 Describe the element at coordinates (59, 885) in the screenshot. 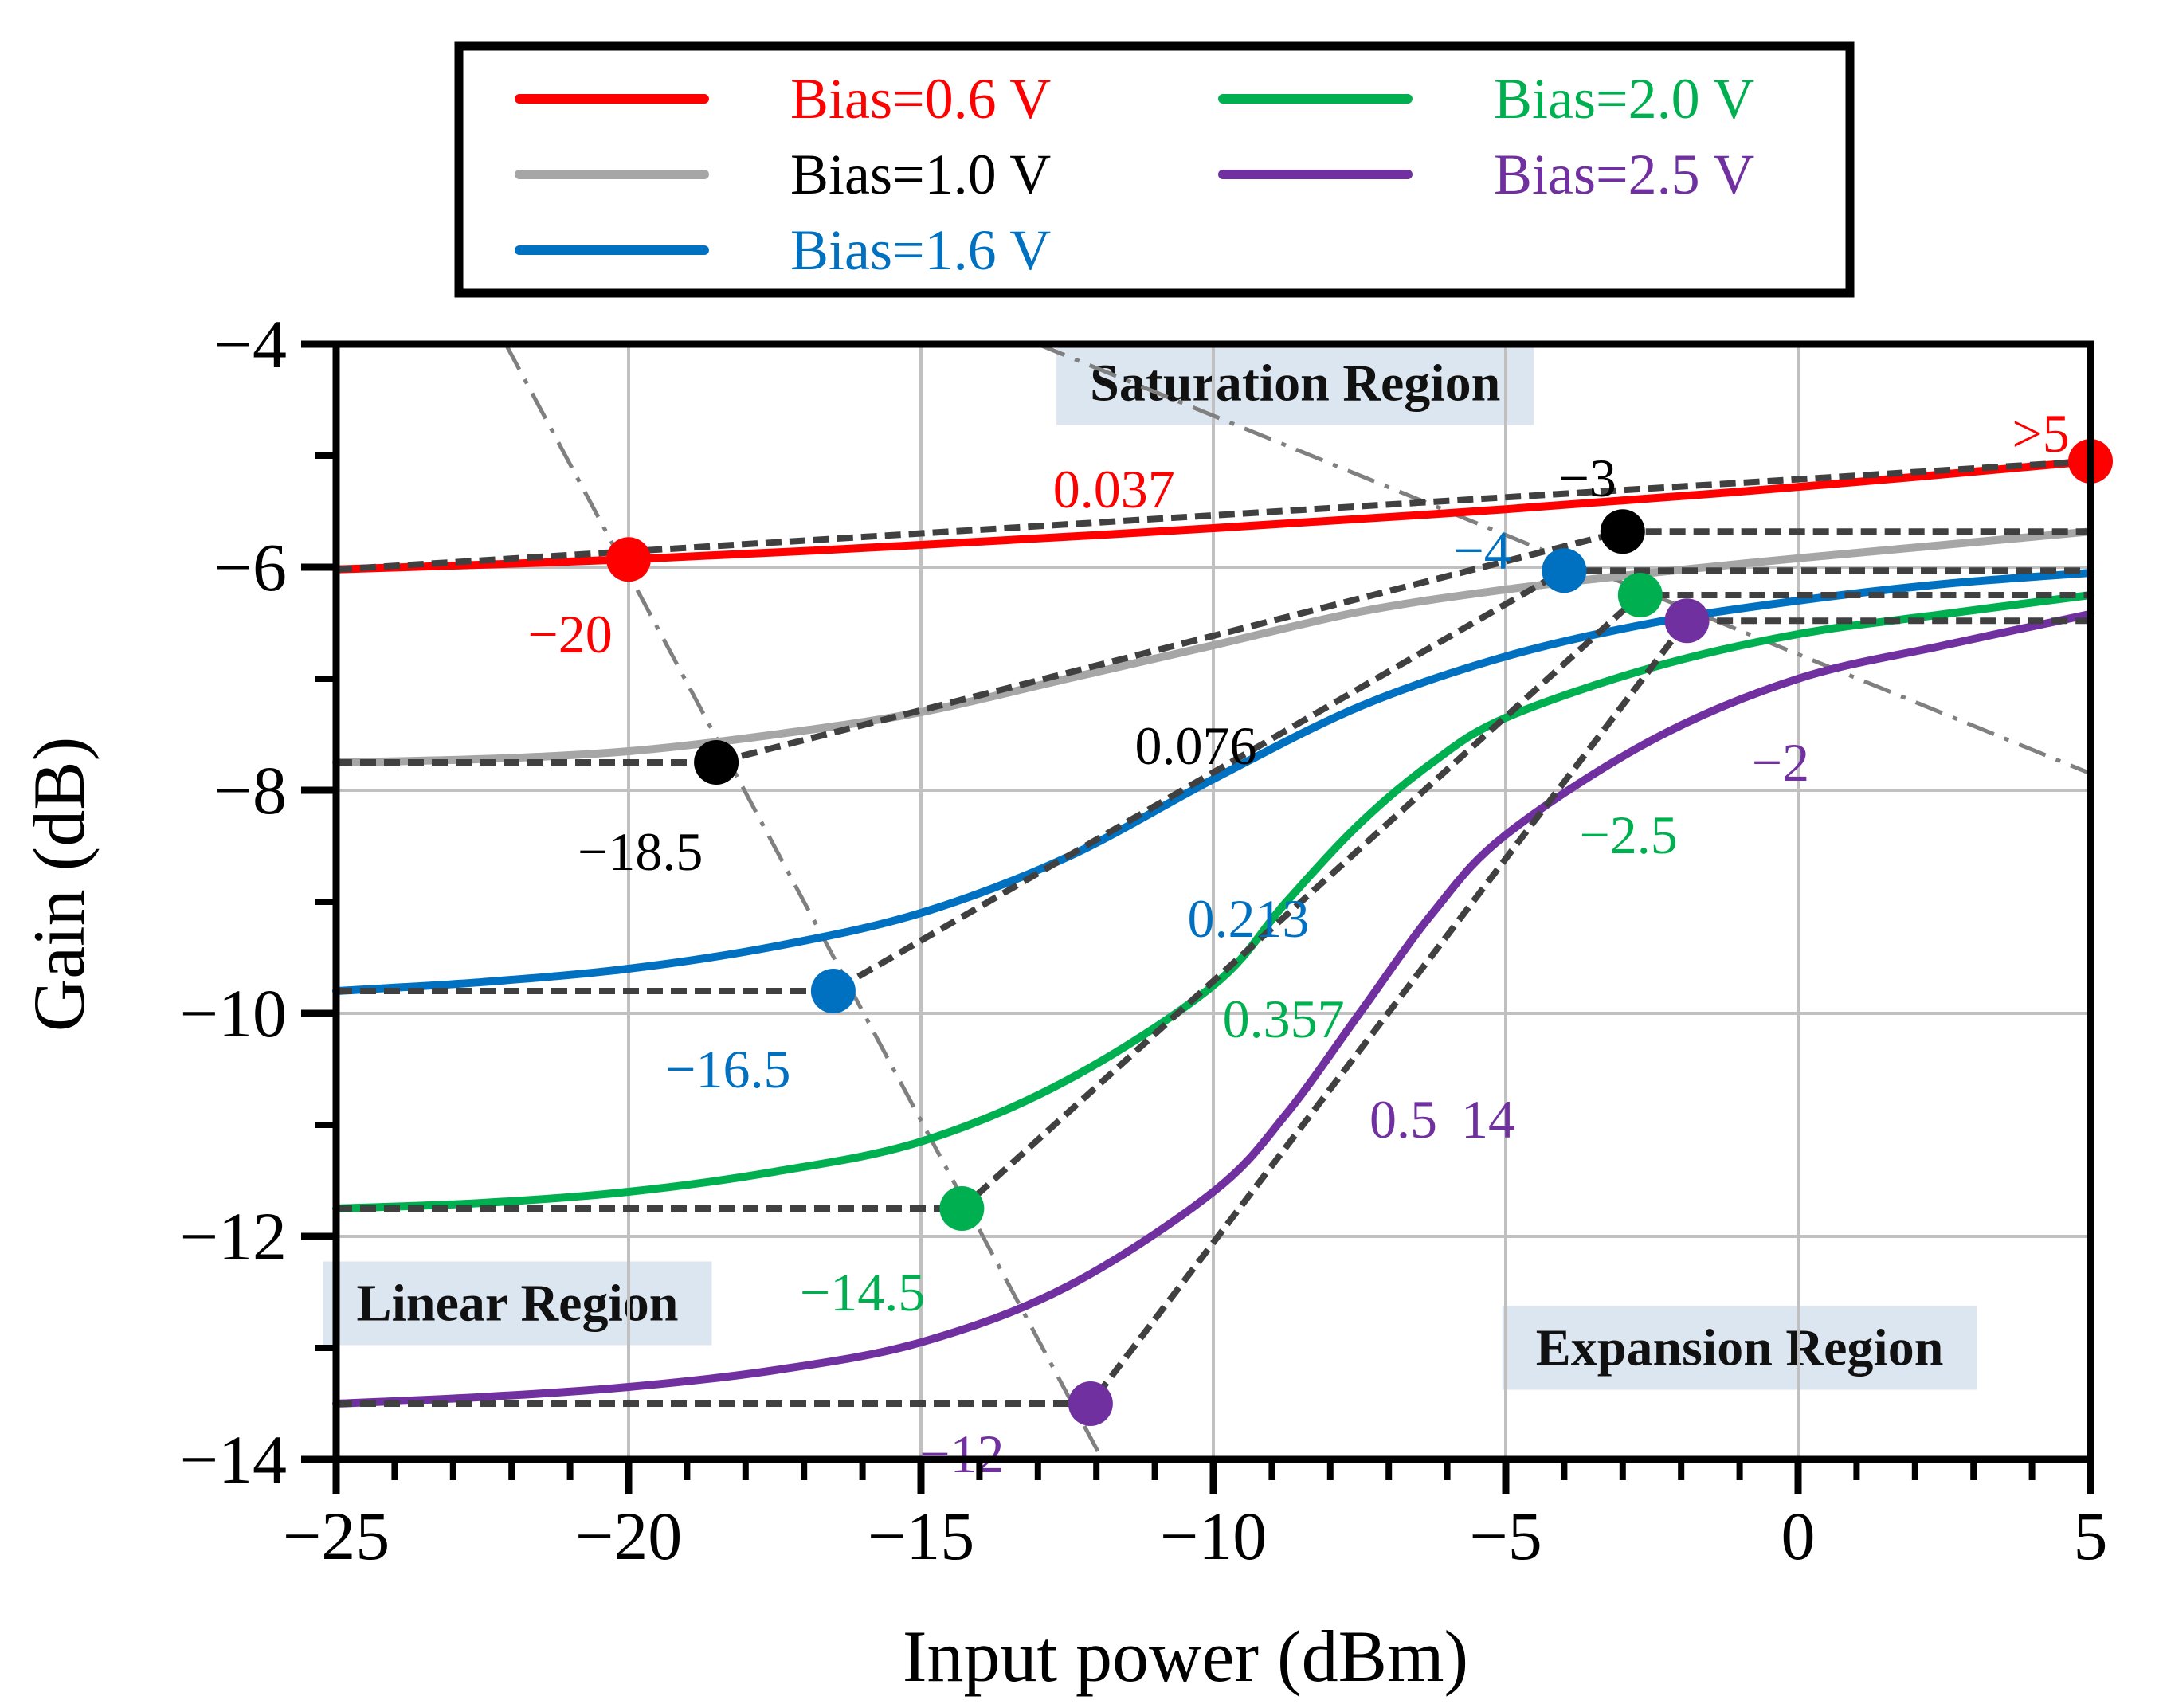

I see `y-axis-title: Gain (dB)` at that location.